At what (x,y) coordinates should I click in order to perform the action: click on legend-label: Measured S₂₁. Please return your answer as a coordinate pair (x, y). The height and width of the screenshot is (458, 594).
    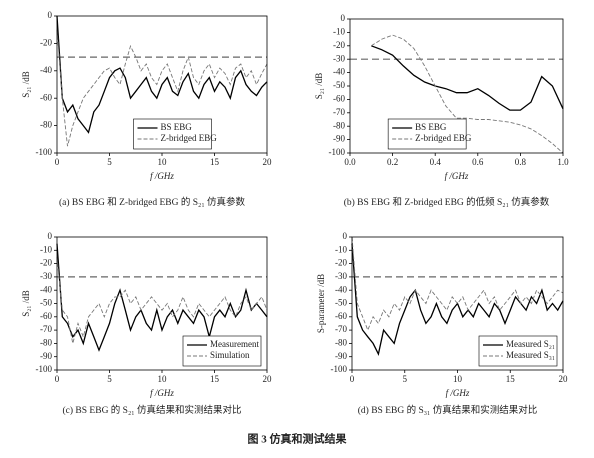
    Looking at the image, I should click on (530, 344).